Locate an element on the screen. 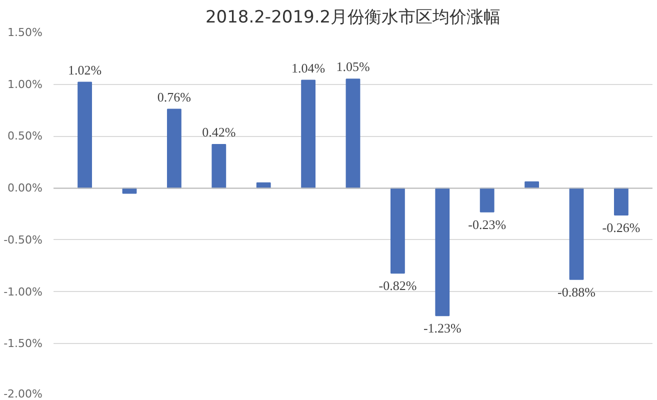 This screenshot has height=400, width=657. y-tick-label: 1.50% is located at coordinates (25, 32).